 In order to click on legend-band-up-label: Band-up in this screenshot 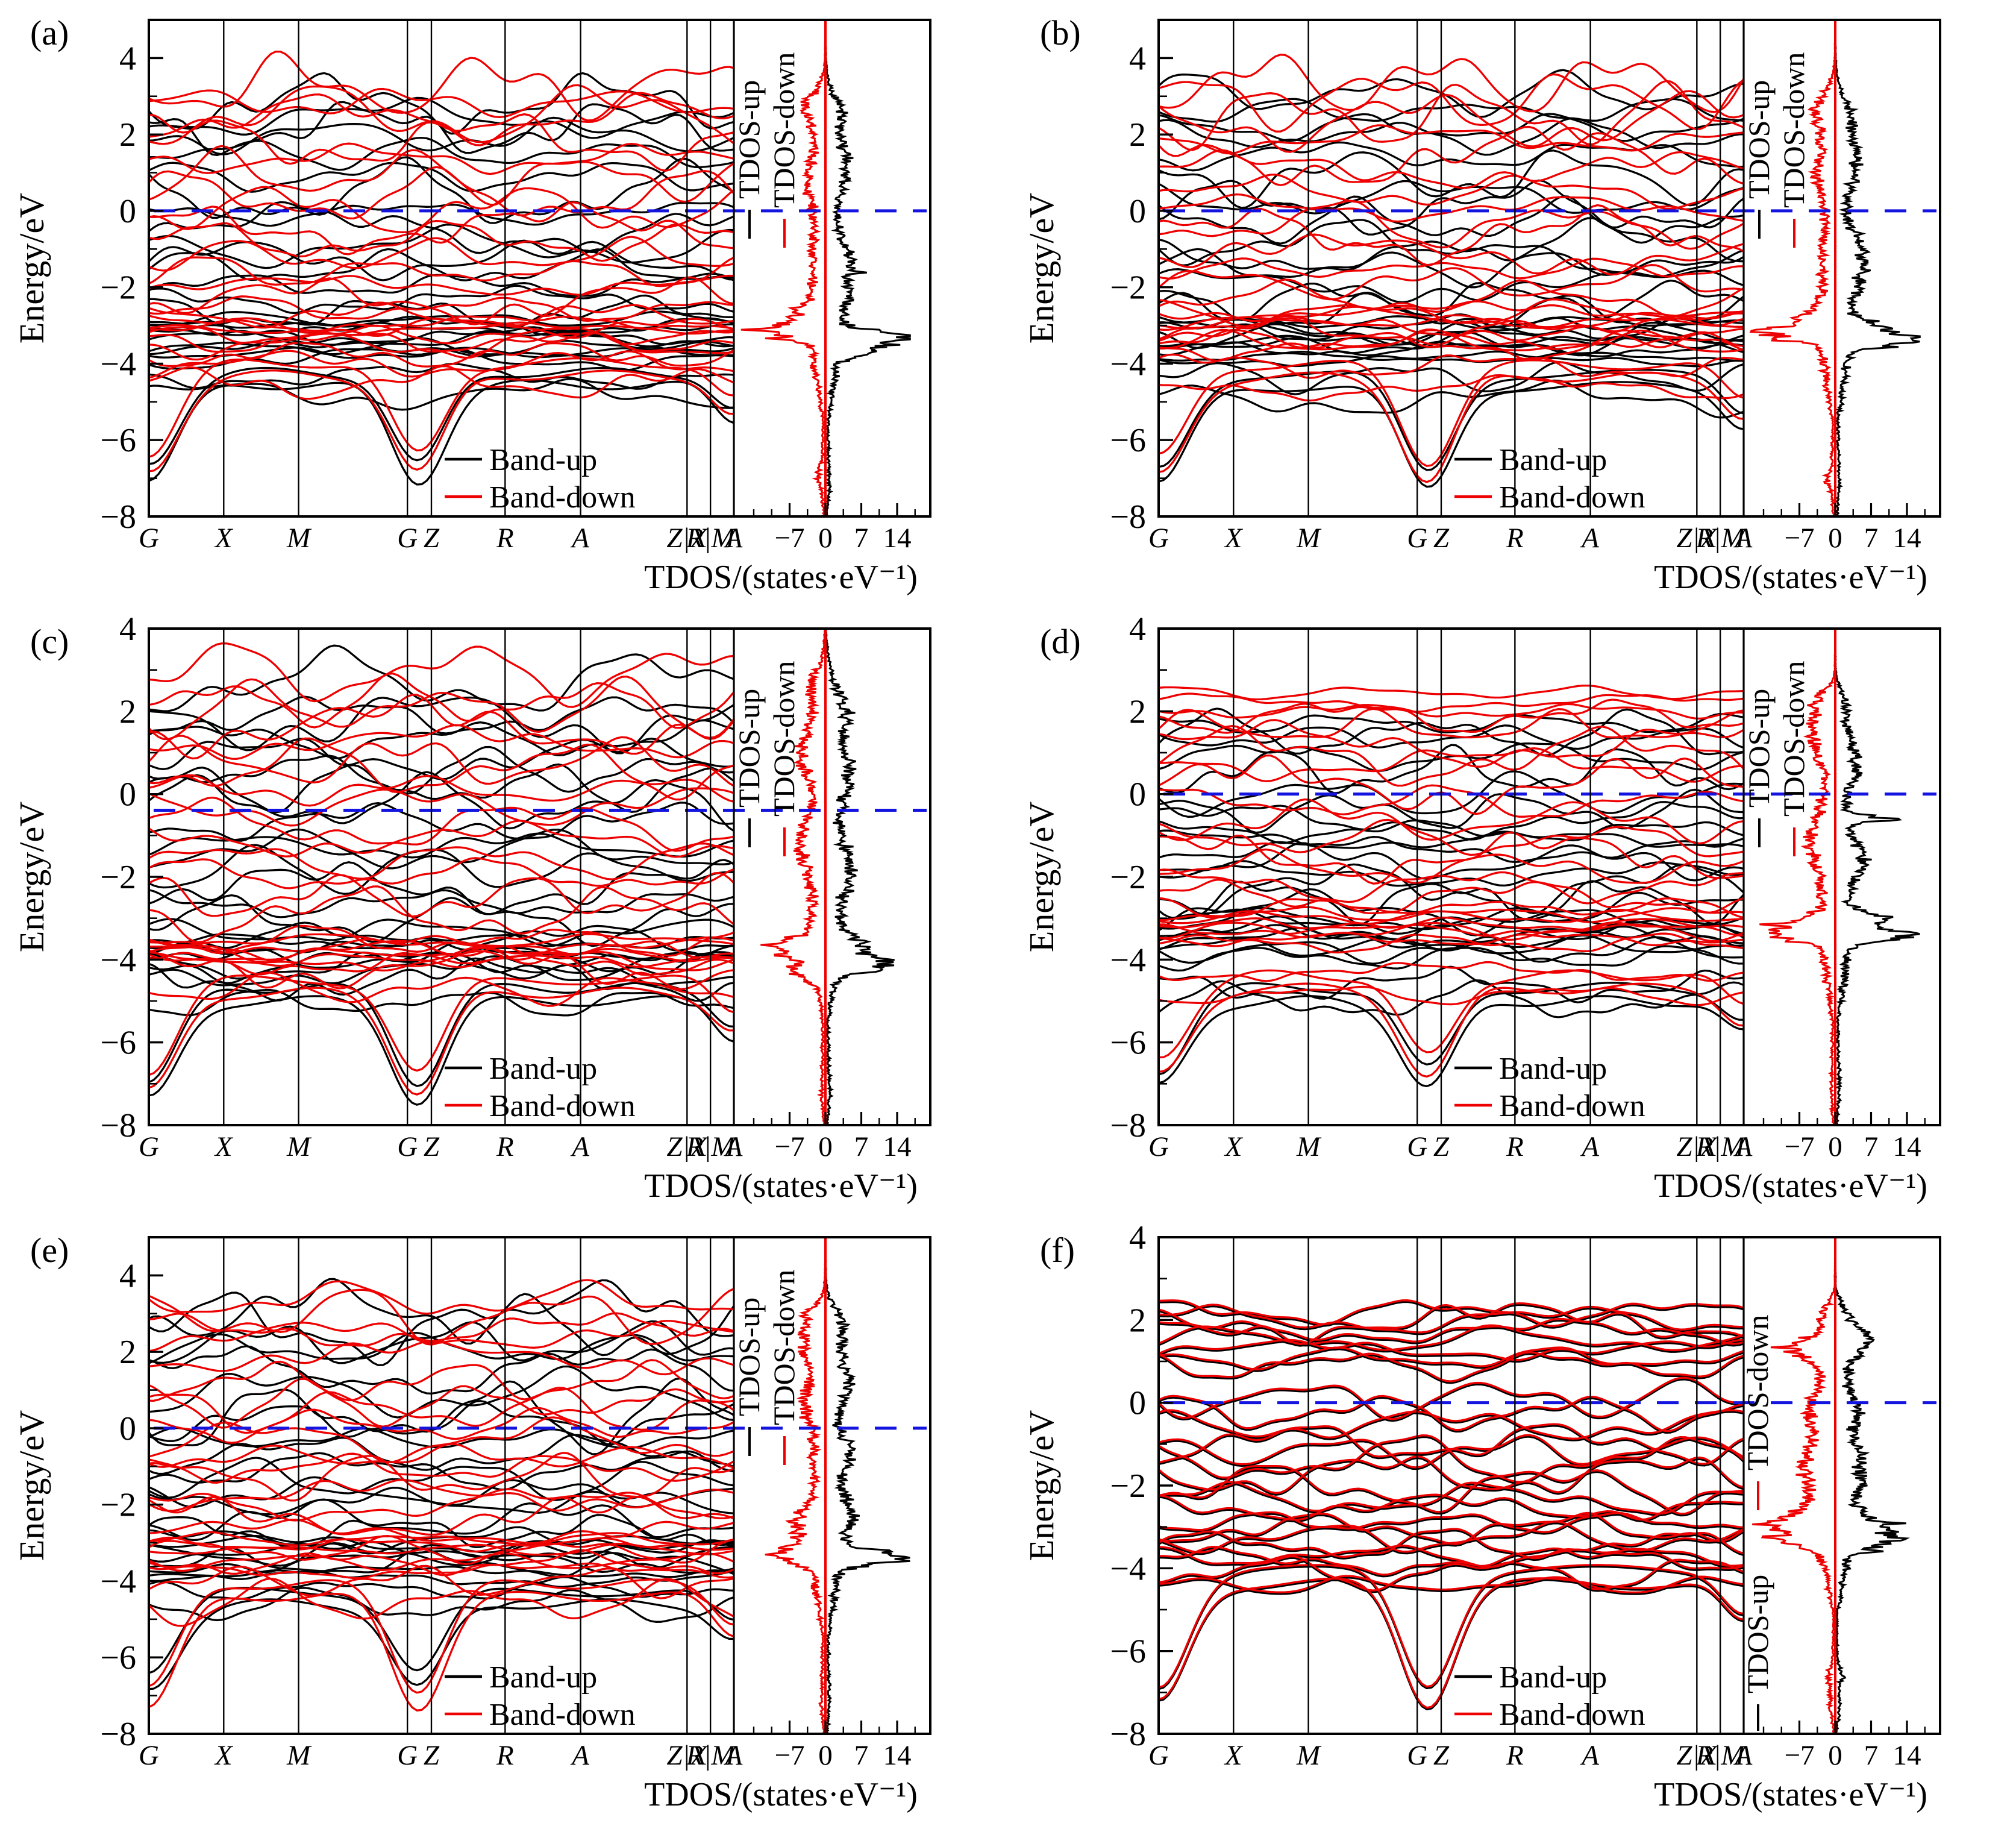, I will do `click(543, 460)`.